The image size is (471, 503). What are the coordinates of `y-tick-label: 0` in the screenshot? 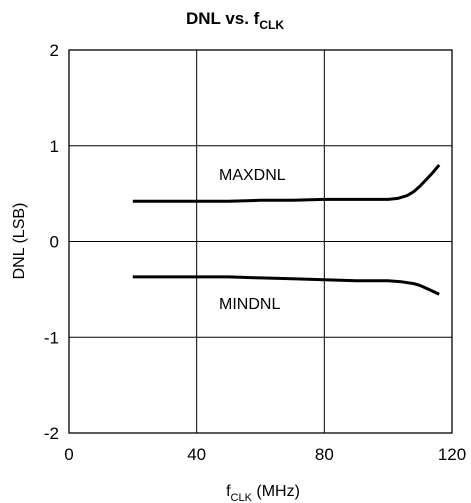 It's located at (54, 242).